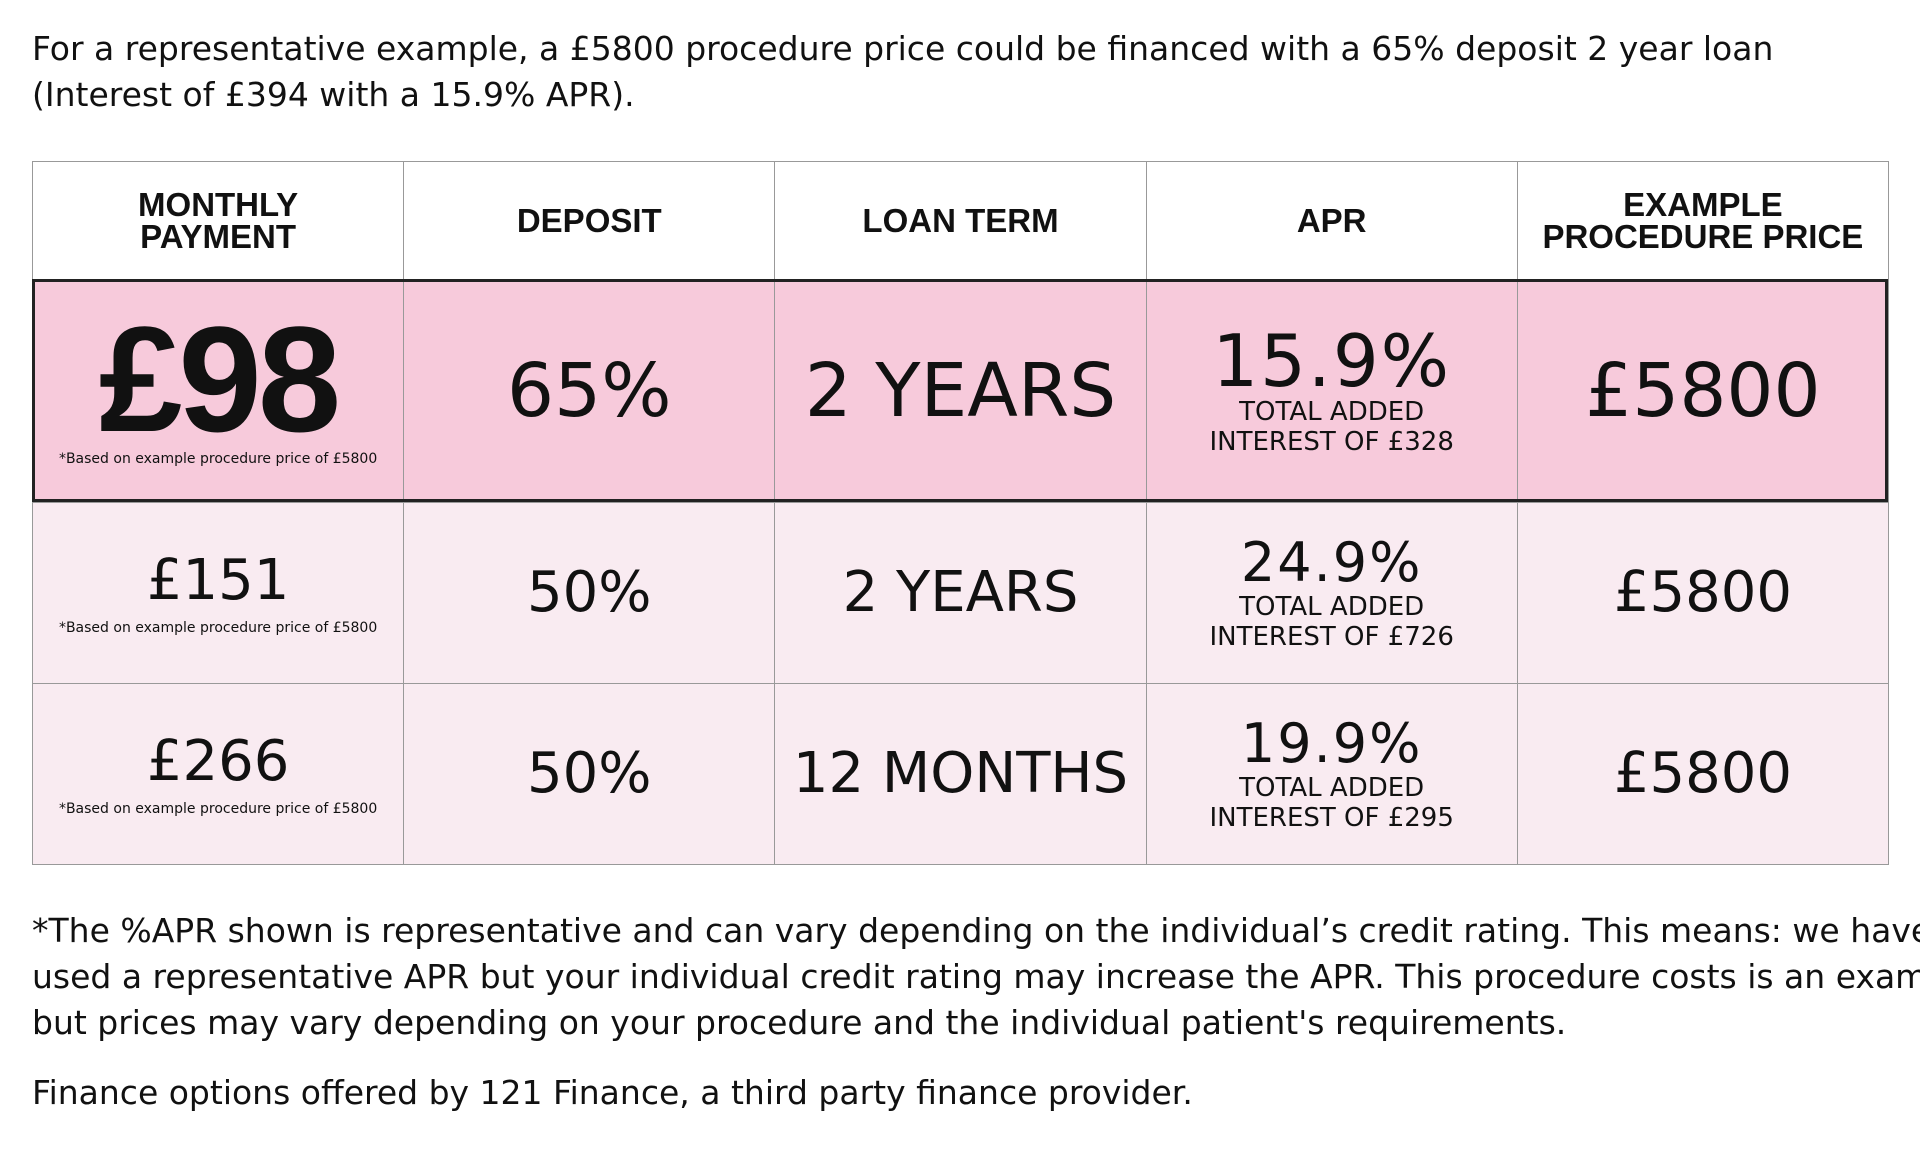 The height and width of the screenshot is (1157, 1920). I want to click on header-cell: EXAMPLE PROCEDURE PRICE, so click(1702, 220).